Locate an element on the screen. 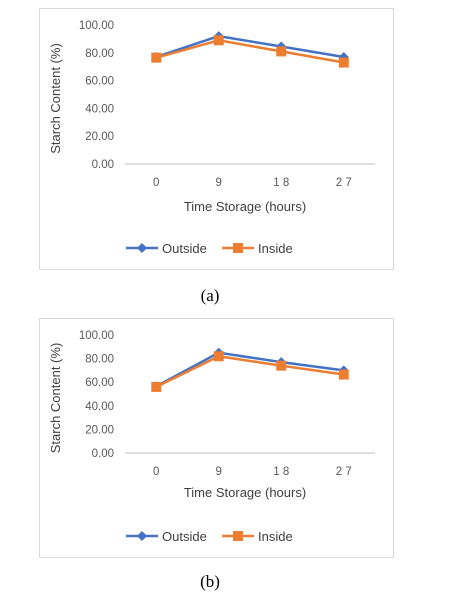 The height and width of the screenshot is (598, 451). caption-a: (a) is located at coordinates (210, 295).